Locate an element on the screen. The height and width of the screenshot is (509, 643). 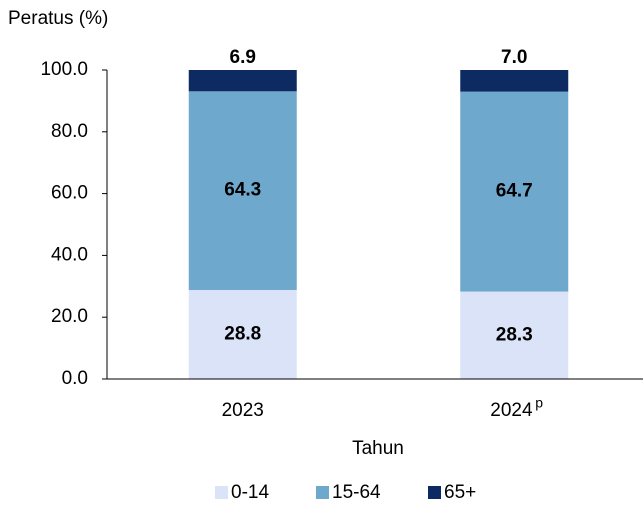
x-tick-label: 2023 is located at coordinates (243, 410).